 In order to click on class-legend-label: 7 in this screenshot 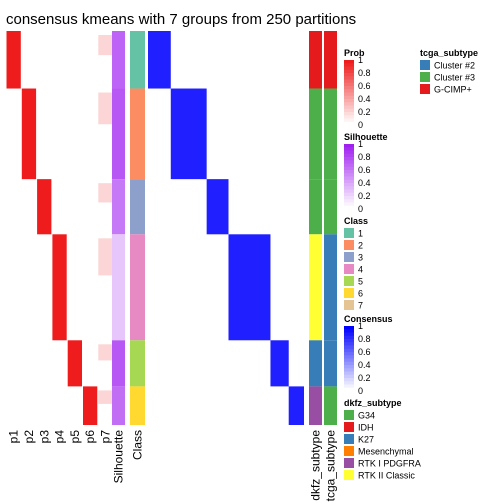, I will do `click(360, 306)`.